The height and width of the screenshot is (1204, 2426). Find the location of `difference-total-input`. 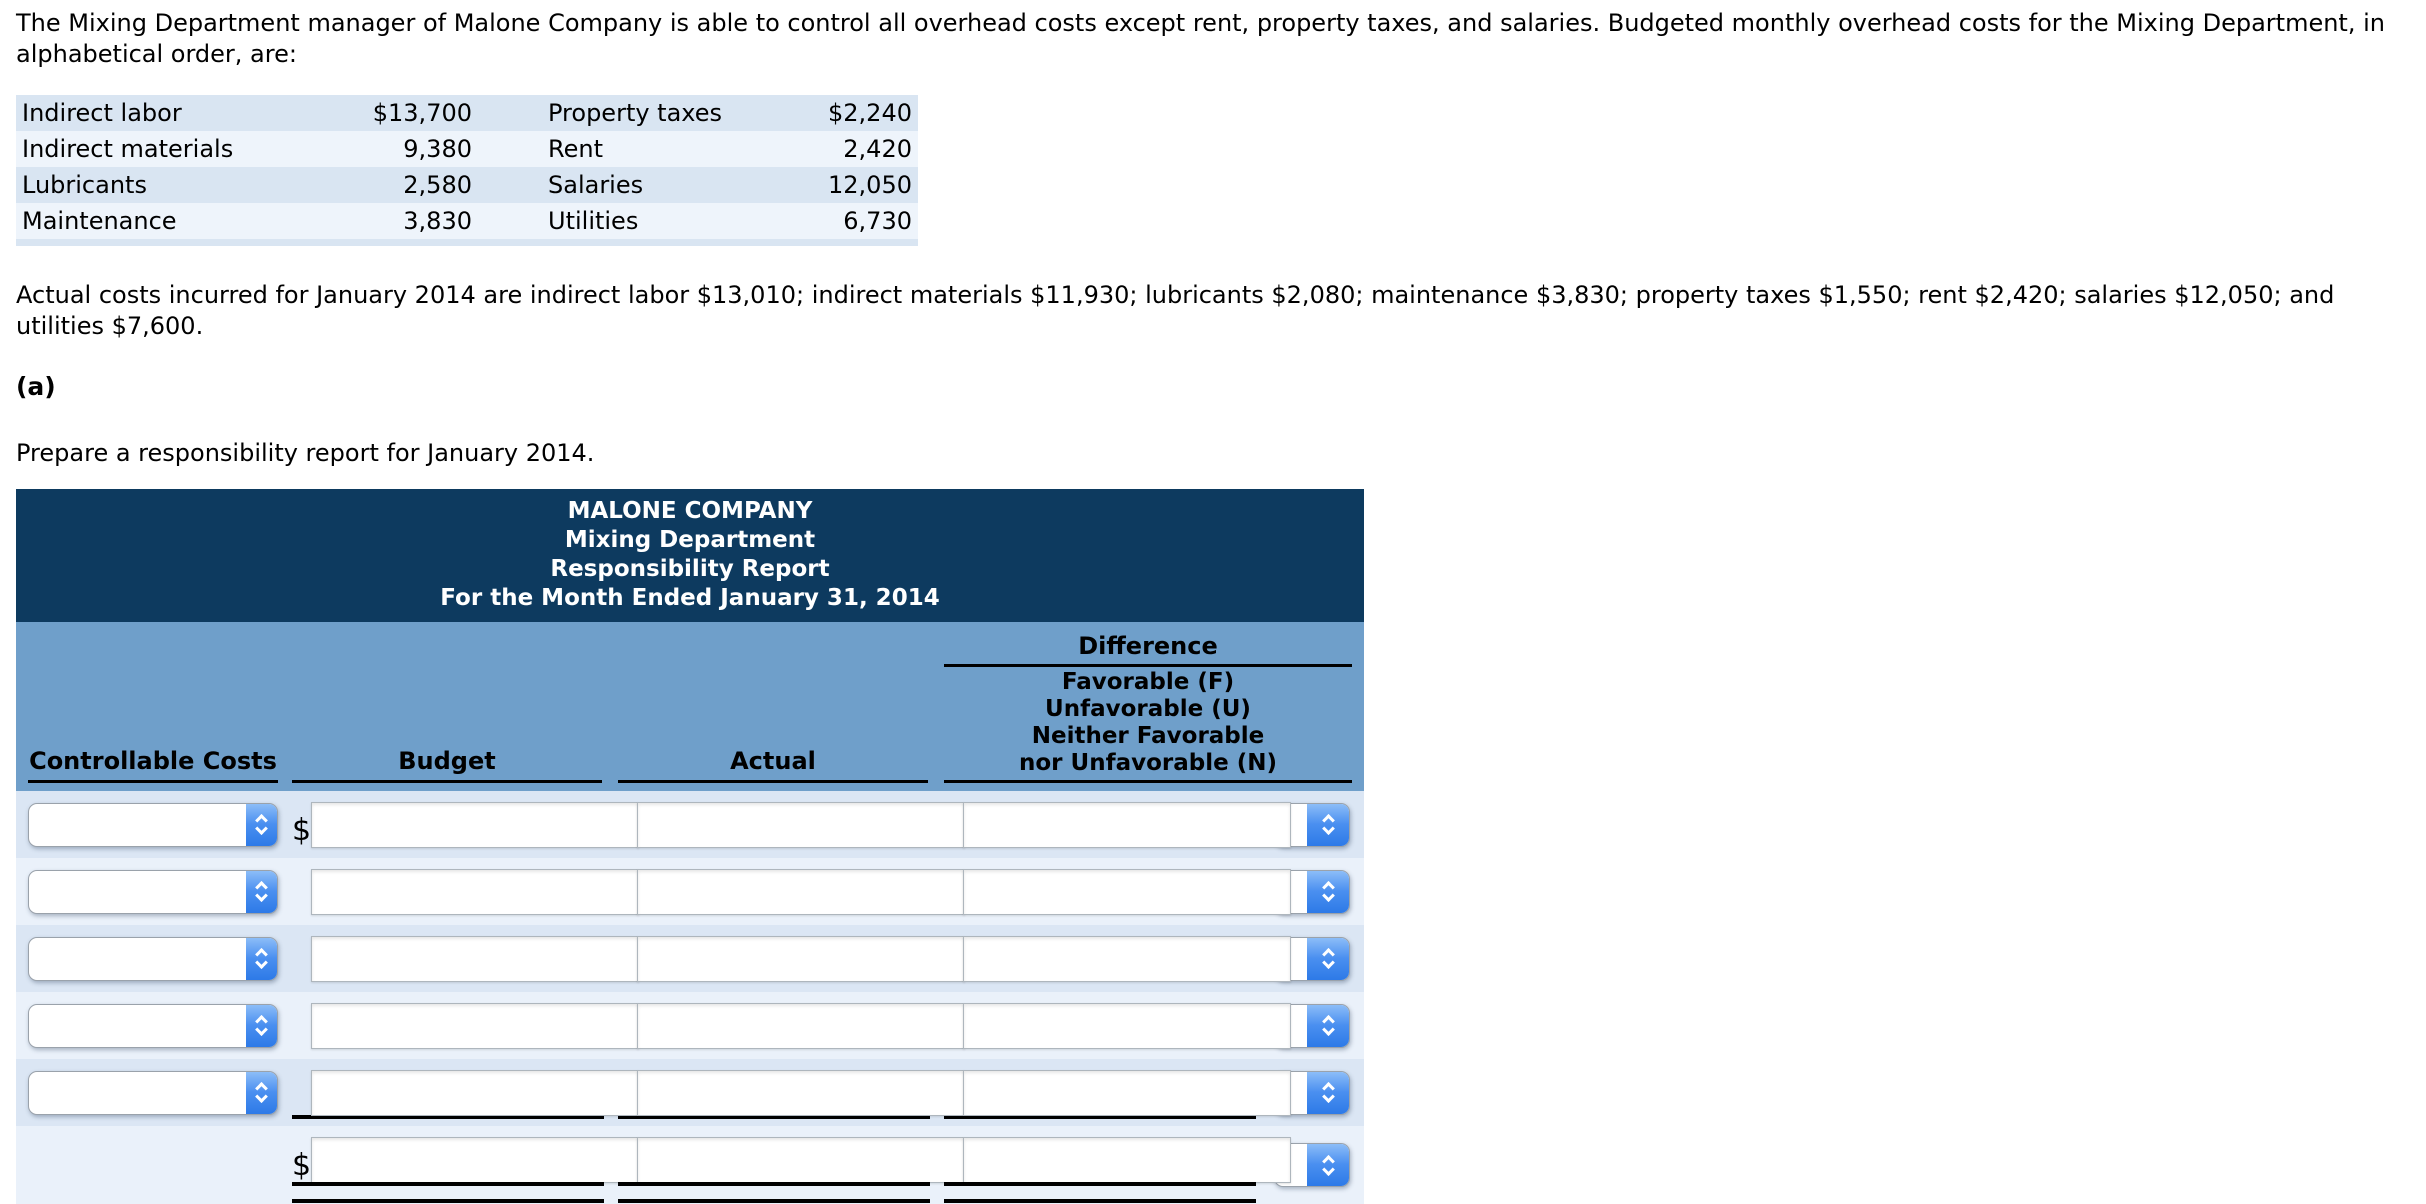

difference-total-input is located at coordinates (1127, 1160).